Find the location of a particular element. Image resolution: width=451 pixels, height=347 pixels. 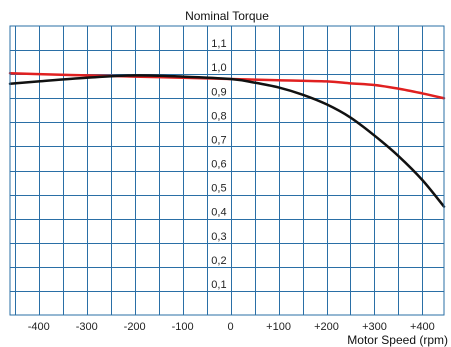

x-tick-label: 0 is located at coordinates (231, 327).